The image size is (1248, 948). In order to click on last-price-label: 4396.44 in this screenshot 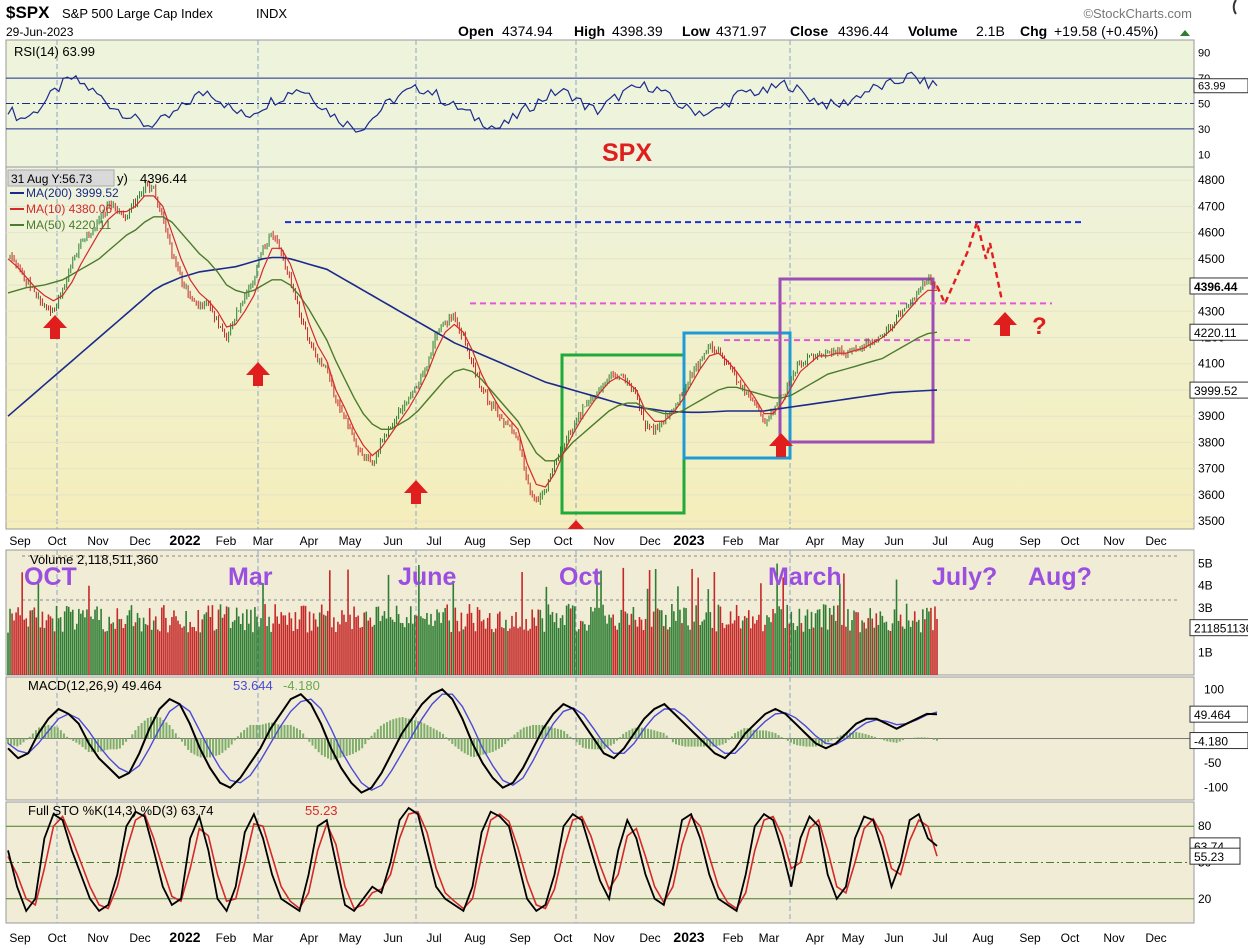, I will do `click(163, 178)`.